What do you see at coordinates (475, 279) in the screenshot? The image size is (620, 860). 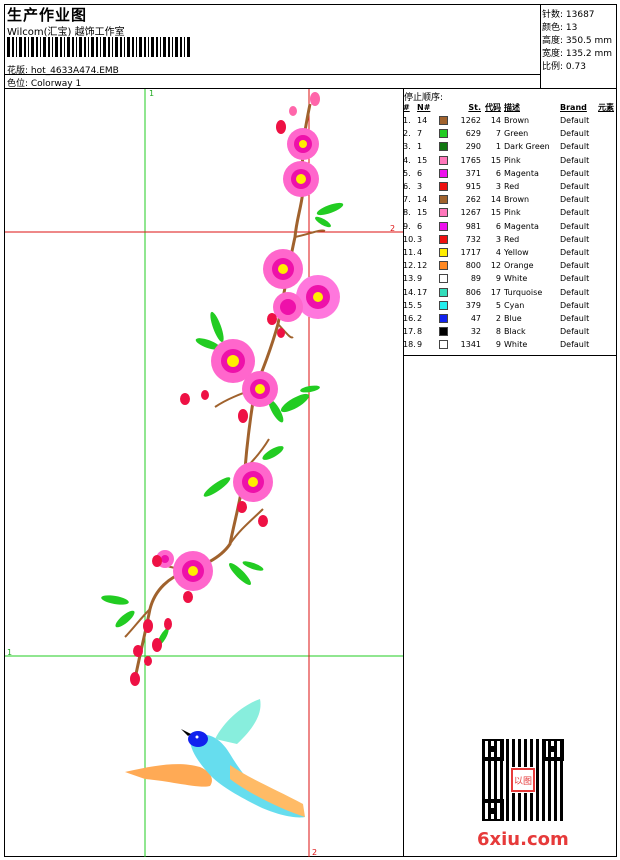 I see `row-stitches: 89` at bounding box center [475, 279].